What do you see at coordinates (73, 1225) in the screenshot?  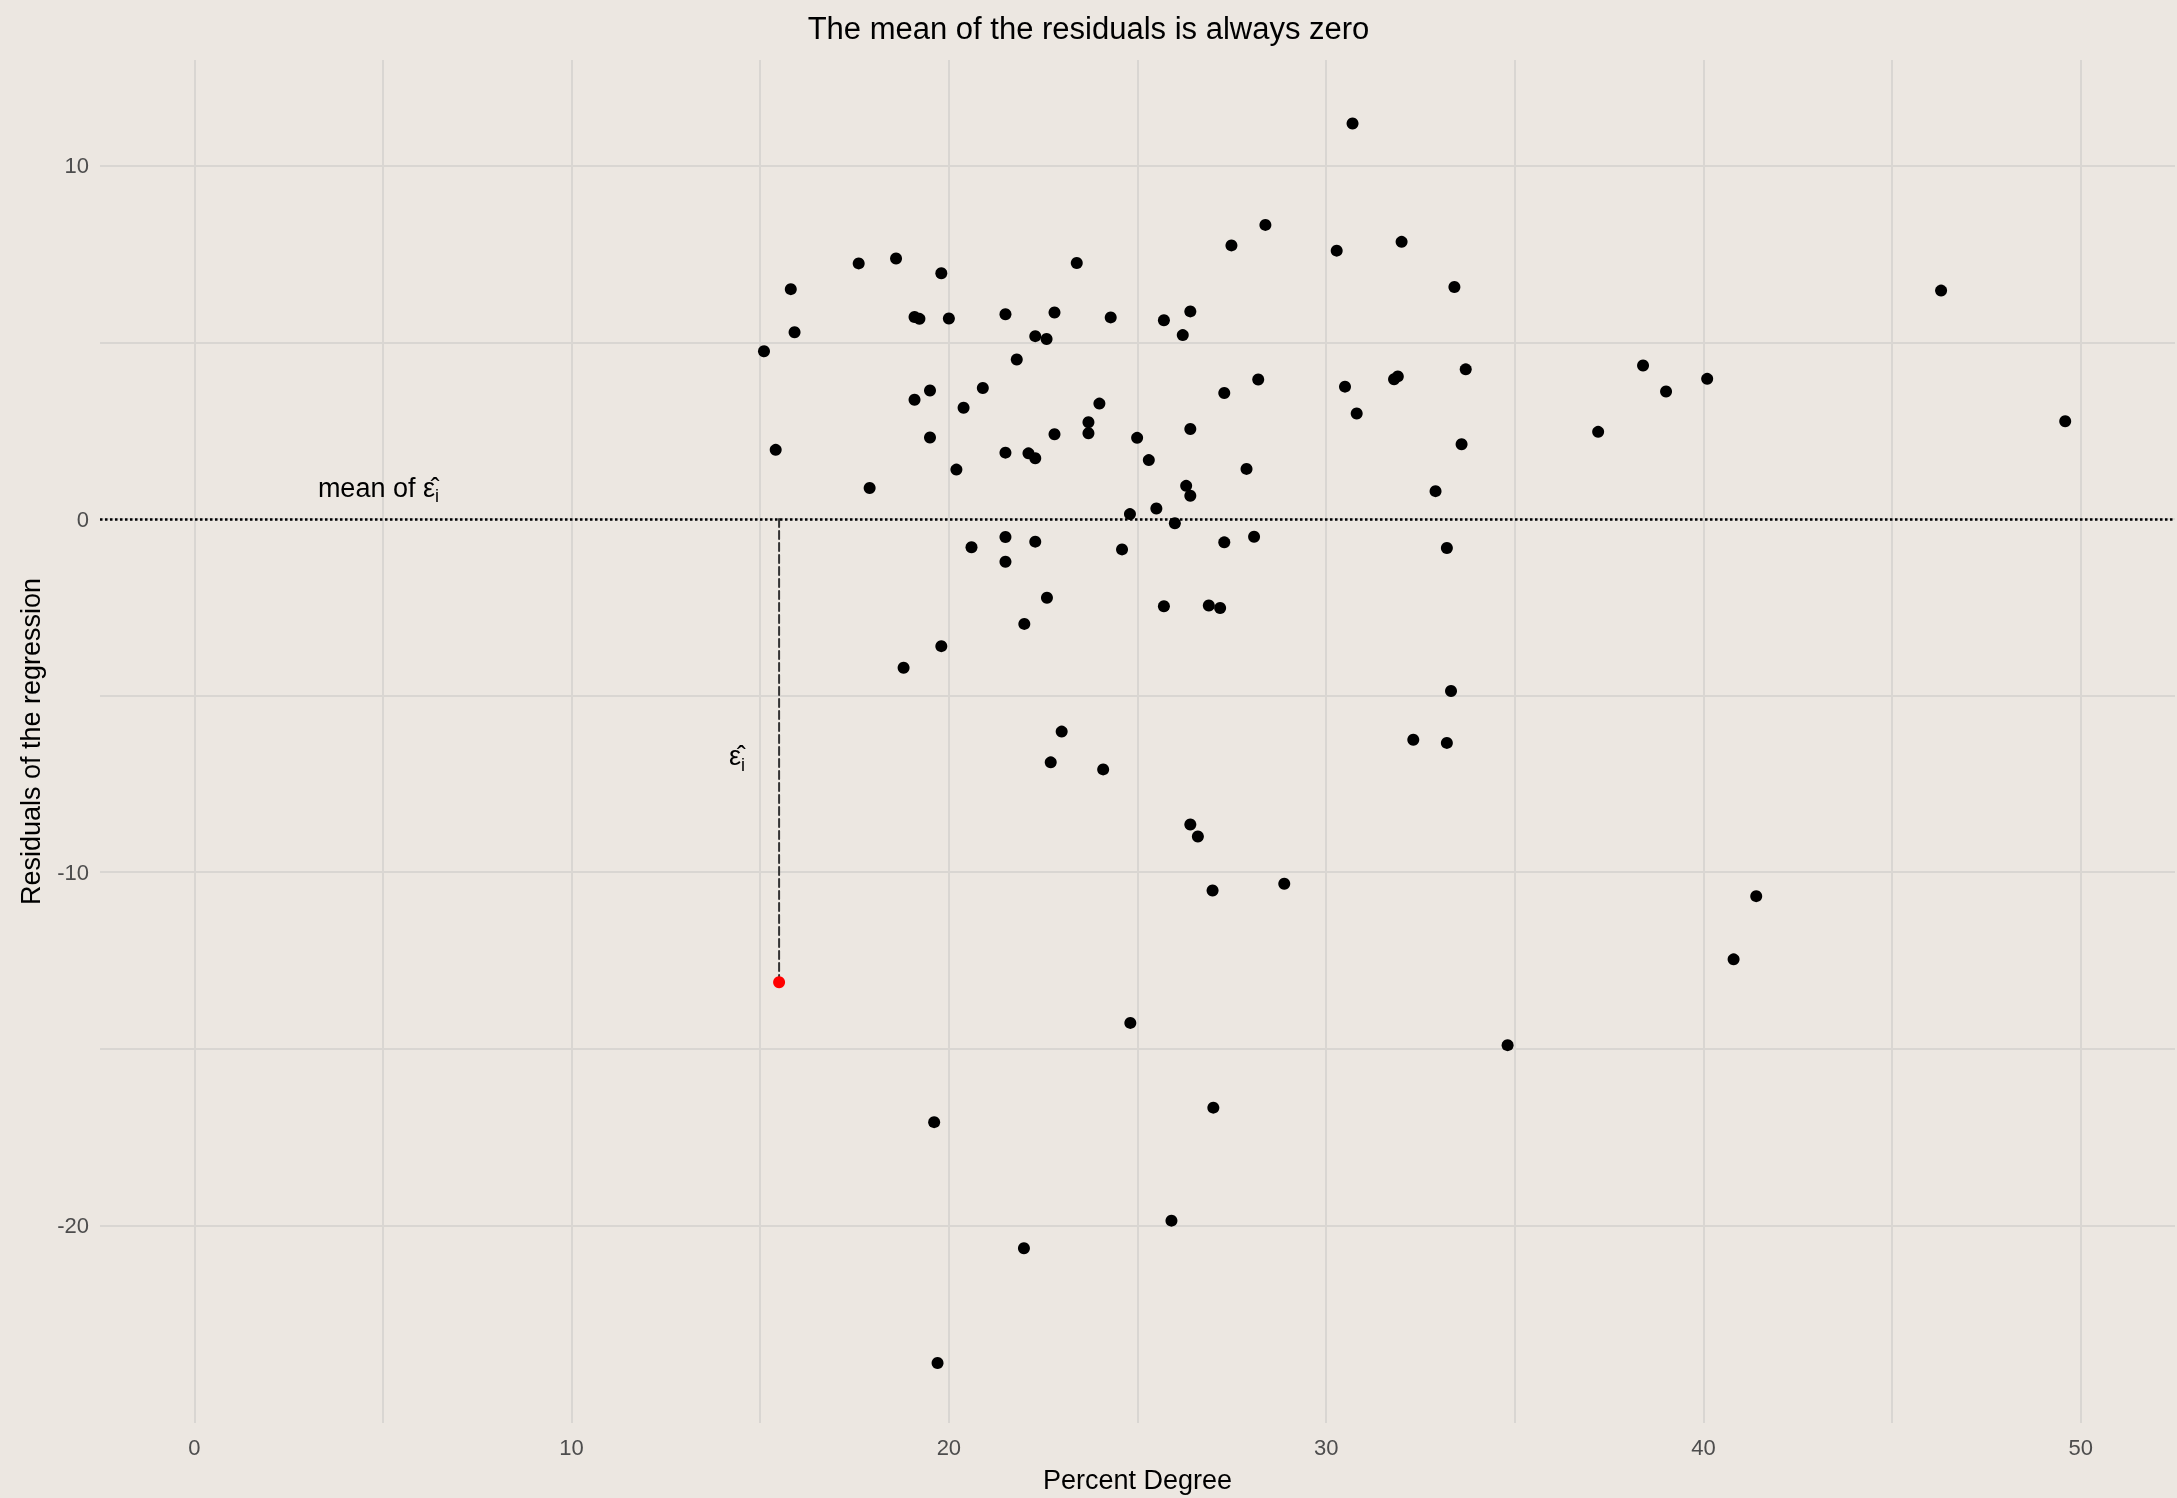 I see `y-tick-label: -20` at bounding box center [73, 1225].